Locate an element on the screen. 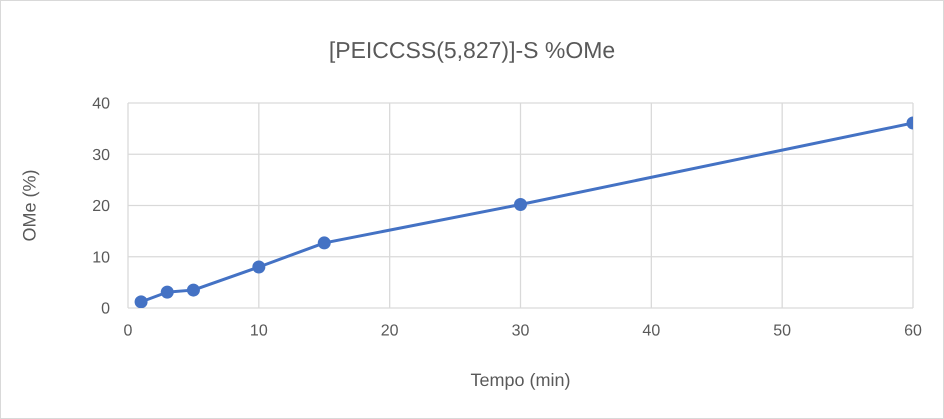  x-tick-label: 40 is located at coordinates (651, 331).